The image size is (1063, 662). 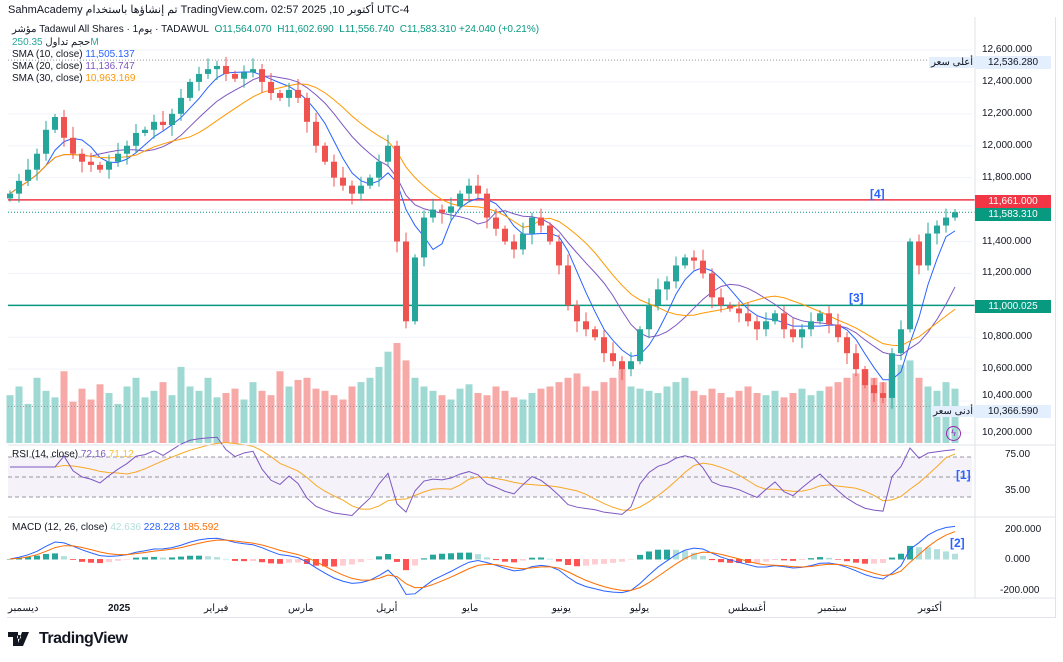 What do you see at coordinates (1013, 306) in the screenshot?
I see `support-tag: 11,000.025` at bounding box center [1013, 306].